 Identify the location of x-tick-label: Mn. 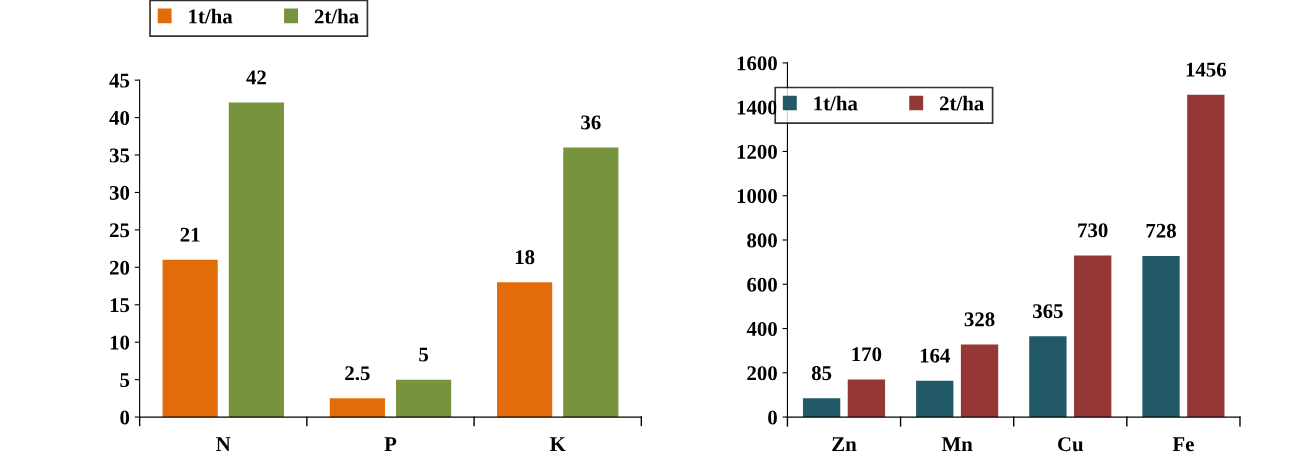
(957, 444).